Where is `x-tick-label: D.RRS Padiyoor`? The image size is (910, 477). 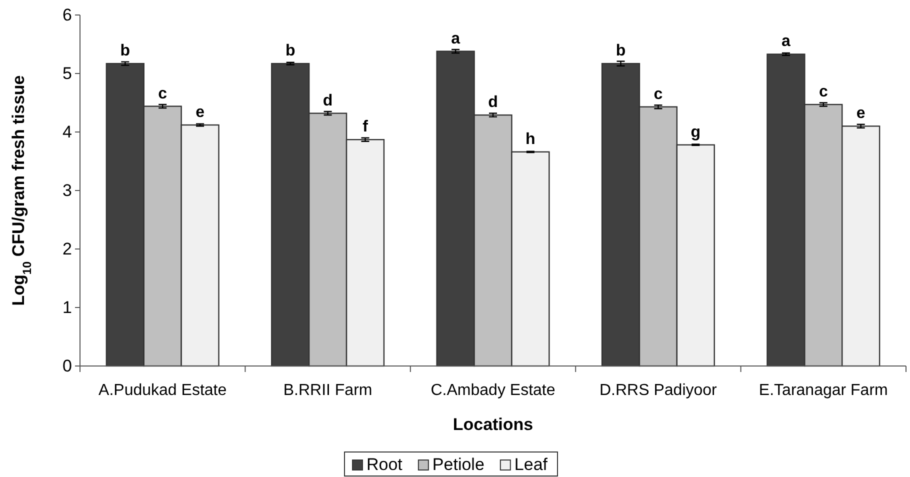
x-tick-label: D.RRS Padiyoor is located at coordinates (659, 390).